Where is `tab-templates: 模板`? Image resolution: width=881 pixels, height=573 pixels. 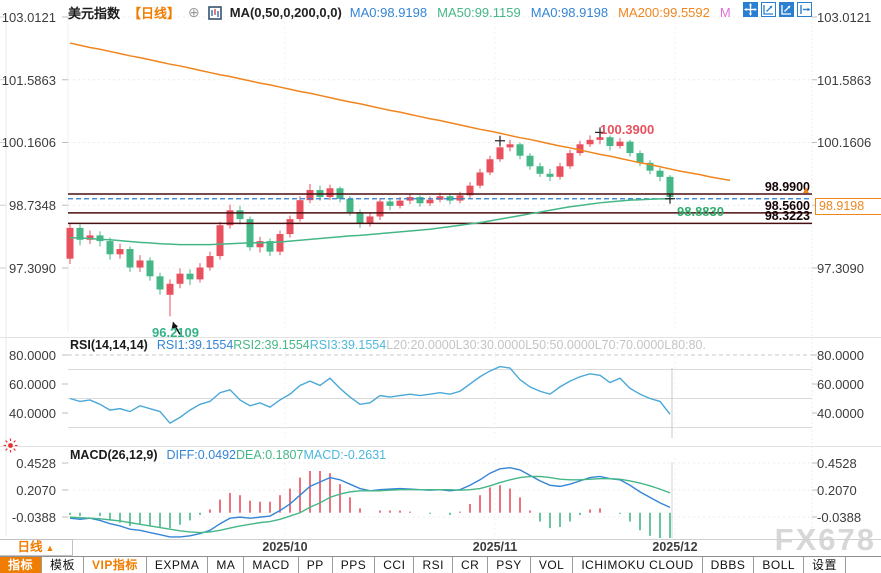 tab-templates: 模板 is located at coordinates (63, 565).